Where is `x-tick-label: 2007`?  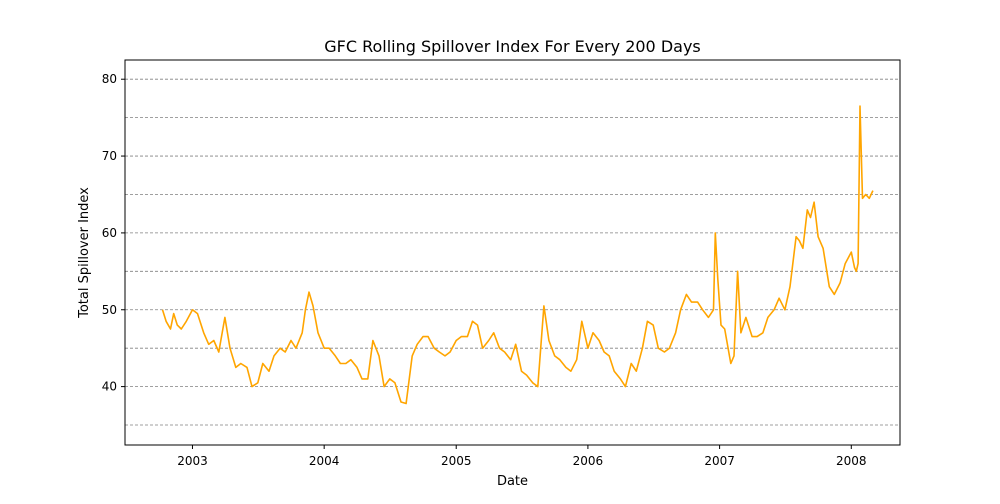
x-tick-label: 2007 is located at coordinates (719, 461).